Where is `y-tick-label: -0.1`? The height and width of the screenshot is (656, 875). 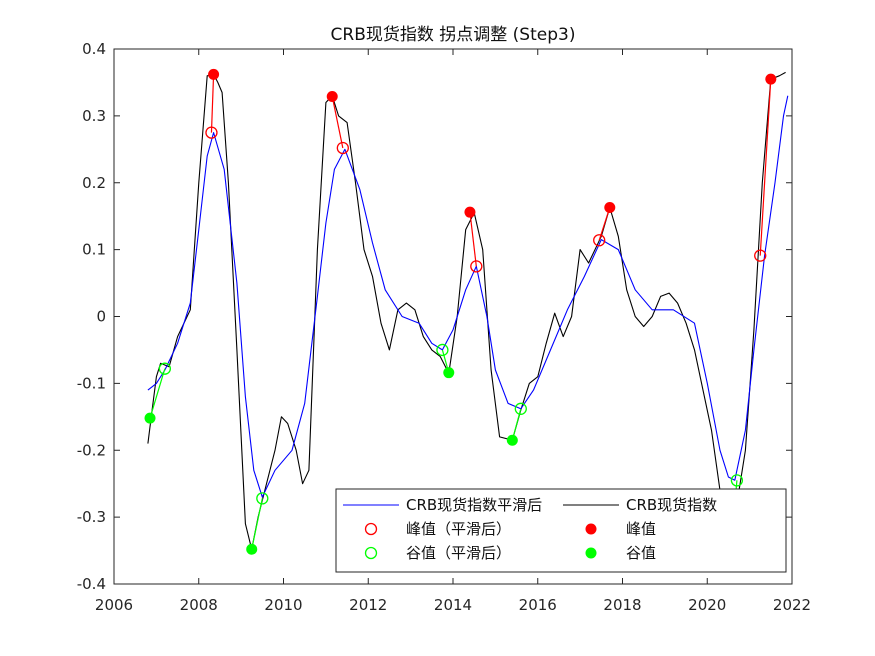
y-tick-label: -0.1 is located at coordinates (91, 383).